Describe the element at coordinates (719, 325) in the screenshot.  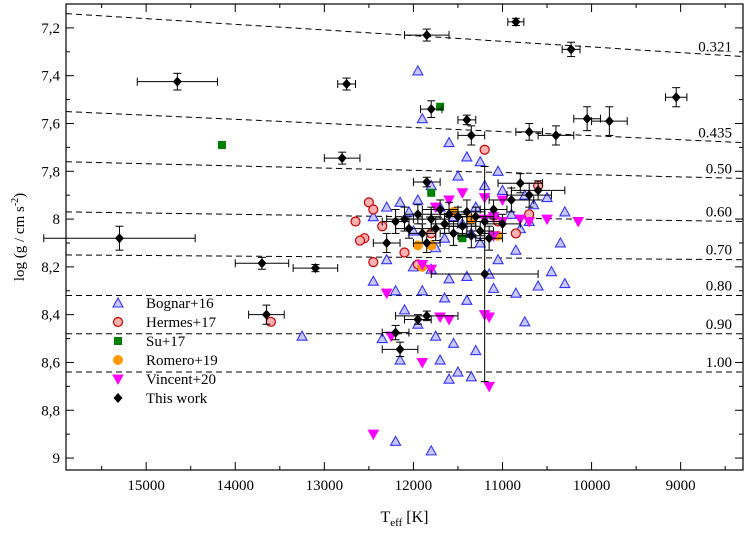
I see `mass-track-label: 0.90` at that location.